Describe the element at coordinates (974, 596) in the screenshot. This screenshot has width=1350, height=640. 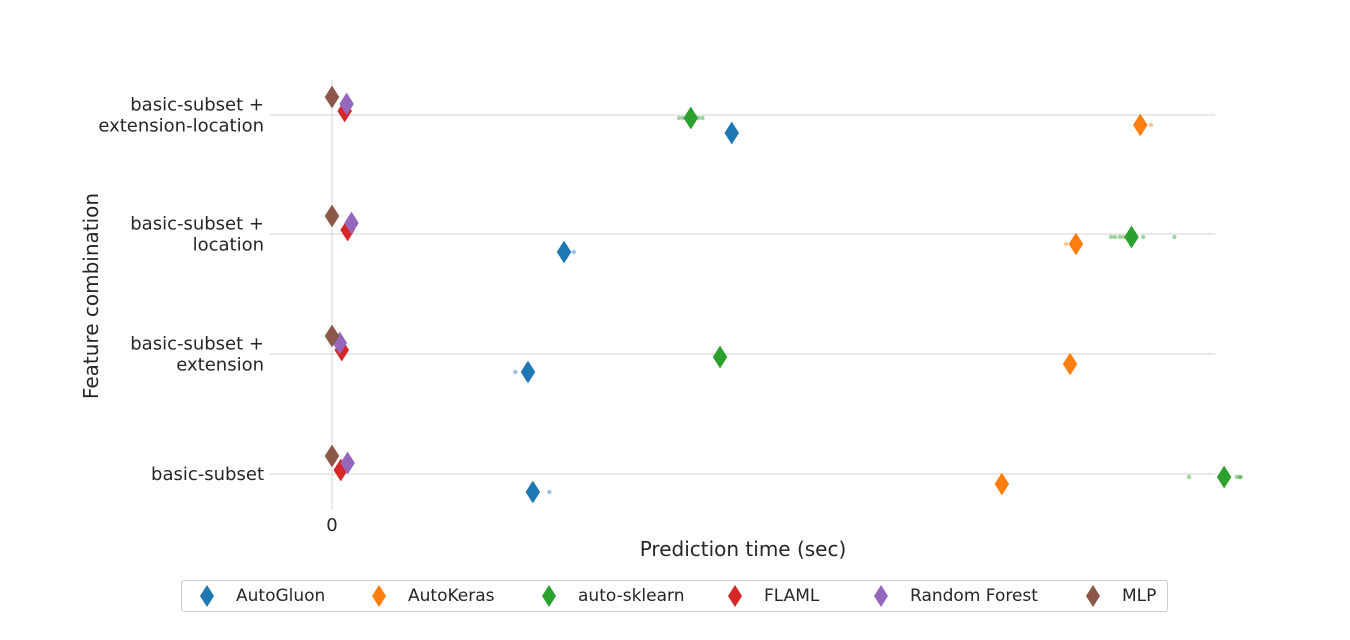
I see `legend-label: Random Forest` at that location.